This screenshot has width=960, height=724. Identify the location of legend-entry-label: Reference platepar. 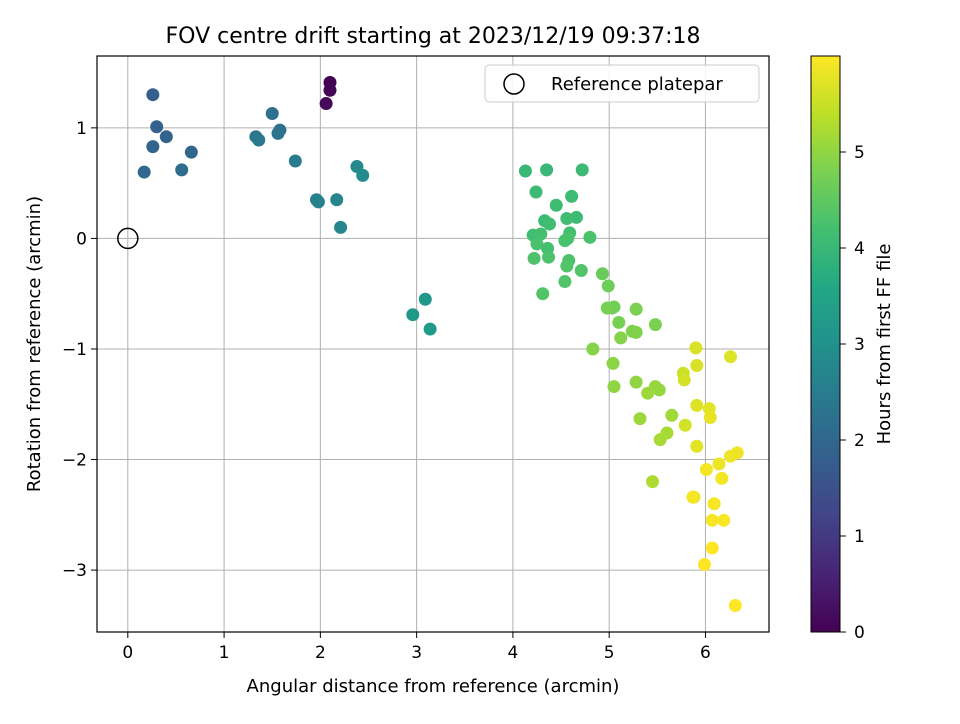
(637, 84).